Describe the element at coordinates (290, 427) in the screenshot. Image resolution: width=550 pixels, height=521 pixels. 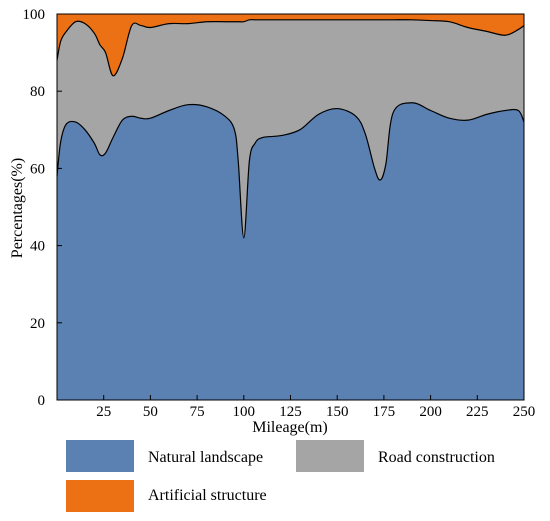
I see `x-axis-label: Mileage(m)` at that location.